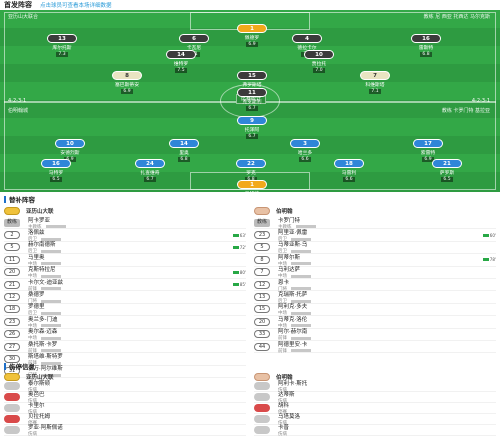 The width and height of the screenshot is (500, 440). Describe the element at coordinates (375, 347) in the screenshot. I see `sub-row: 44 阿德里安·卡 前锋` at that location.